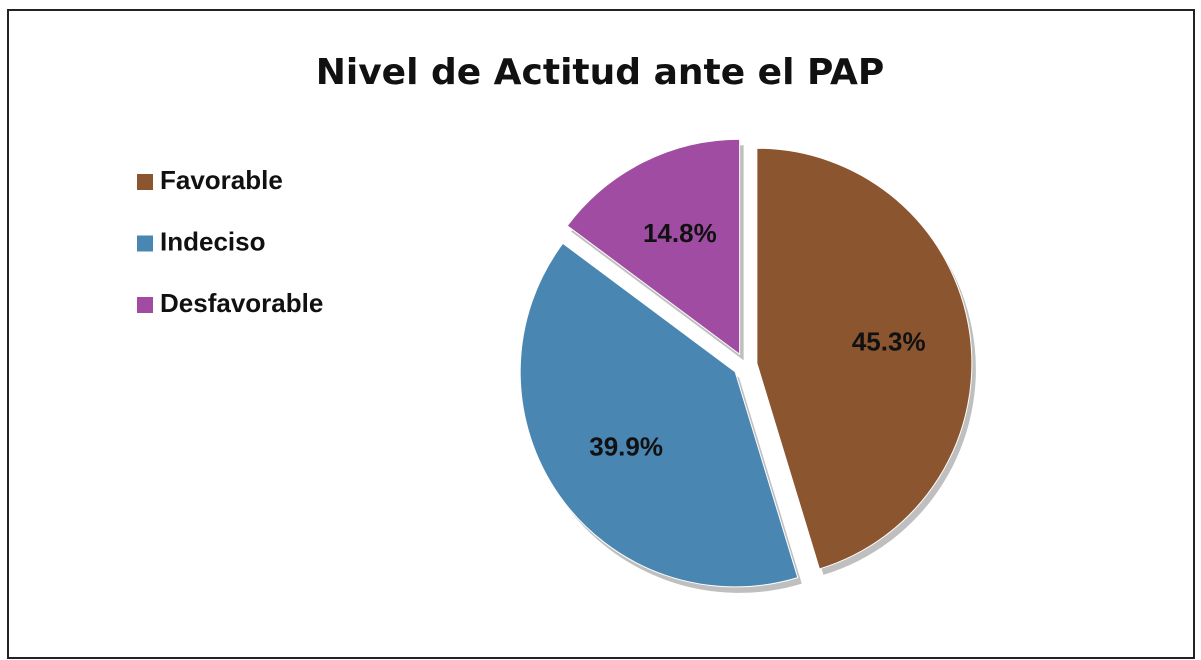 The image size is (1201, 660). Describe the element at coordinates (600, 72) in the screenshot. I see `chart-title: Nivel de Actitud ante el PAP` at that location.